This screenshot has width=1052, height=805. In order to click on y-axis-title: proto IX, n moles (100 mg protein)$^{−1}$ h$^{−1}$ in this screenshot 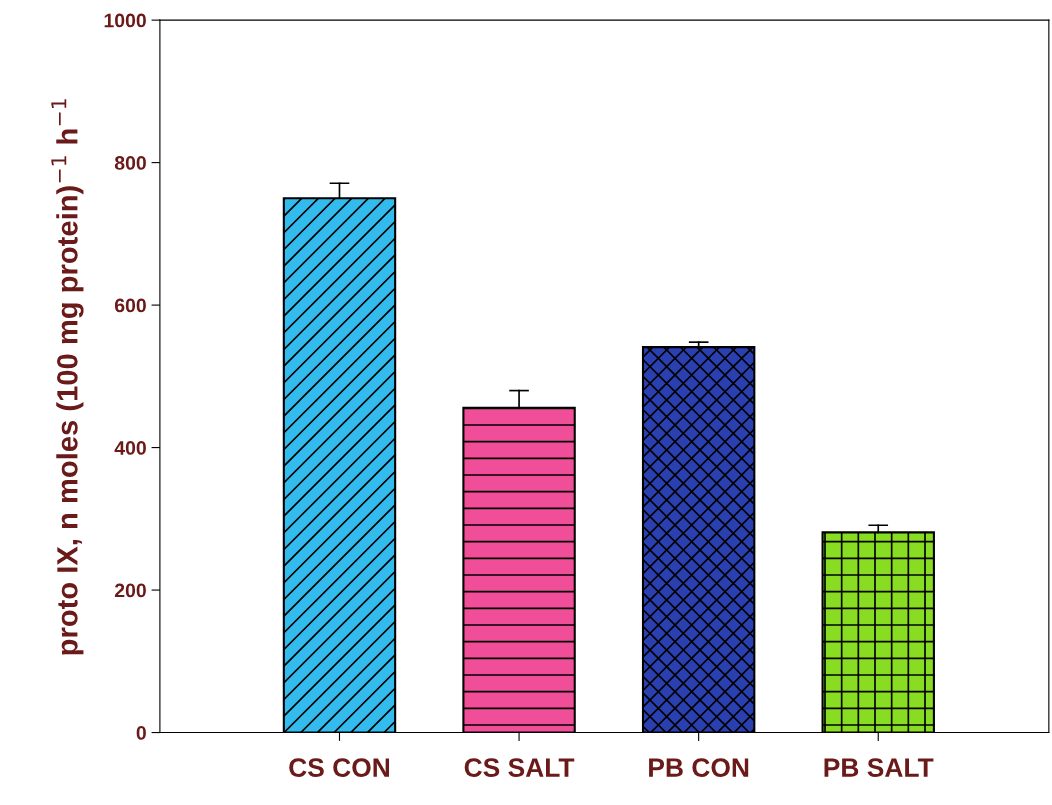, I will do `click(67, 377)`.